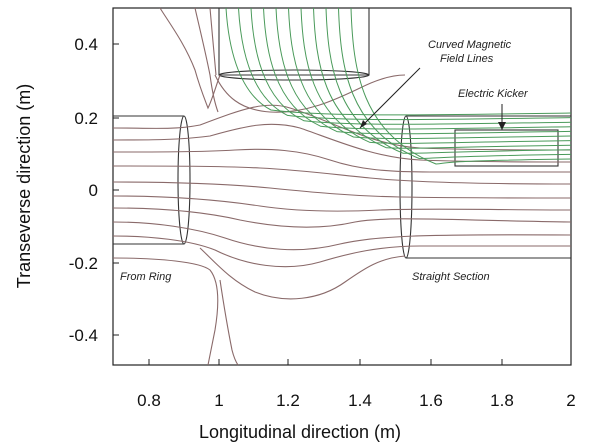  What do you see at coordinates (86, 44) in the screenshot?
I see `y-tick-label: 0.4` at bounding box center [86, 44].